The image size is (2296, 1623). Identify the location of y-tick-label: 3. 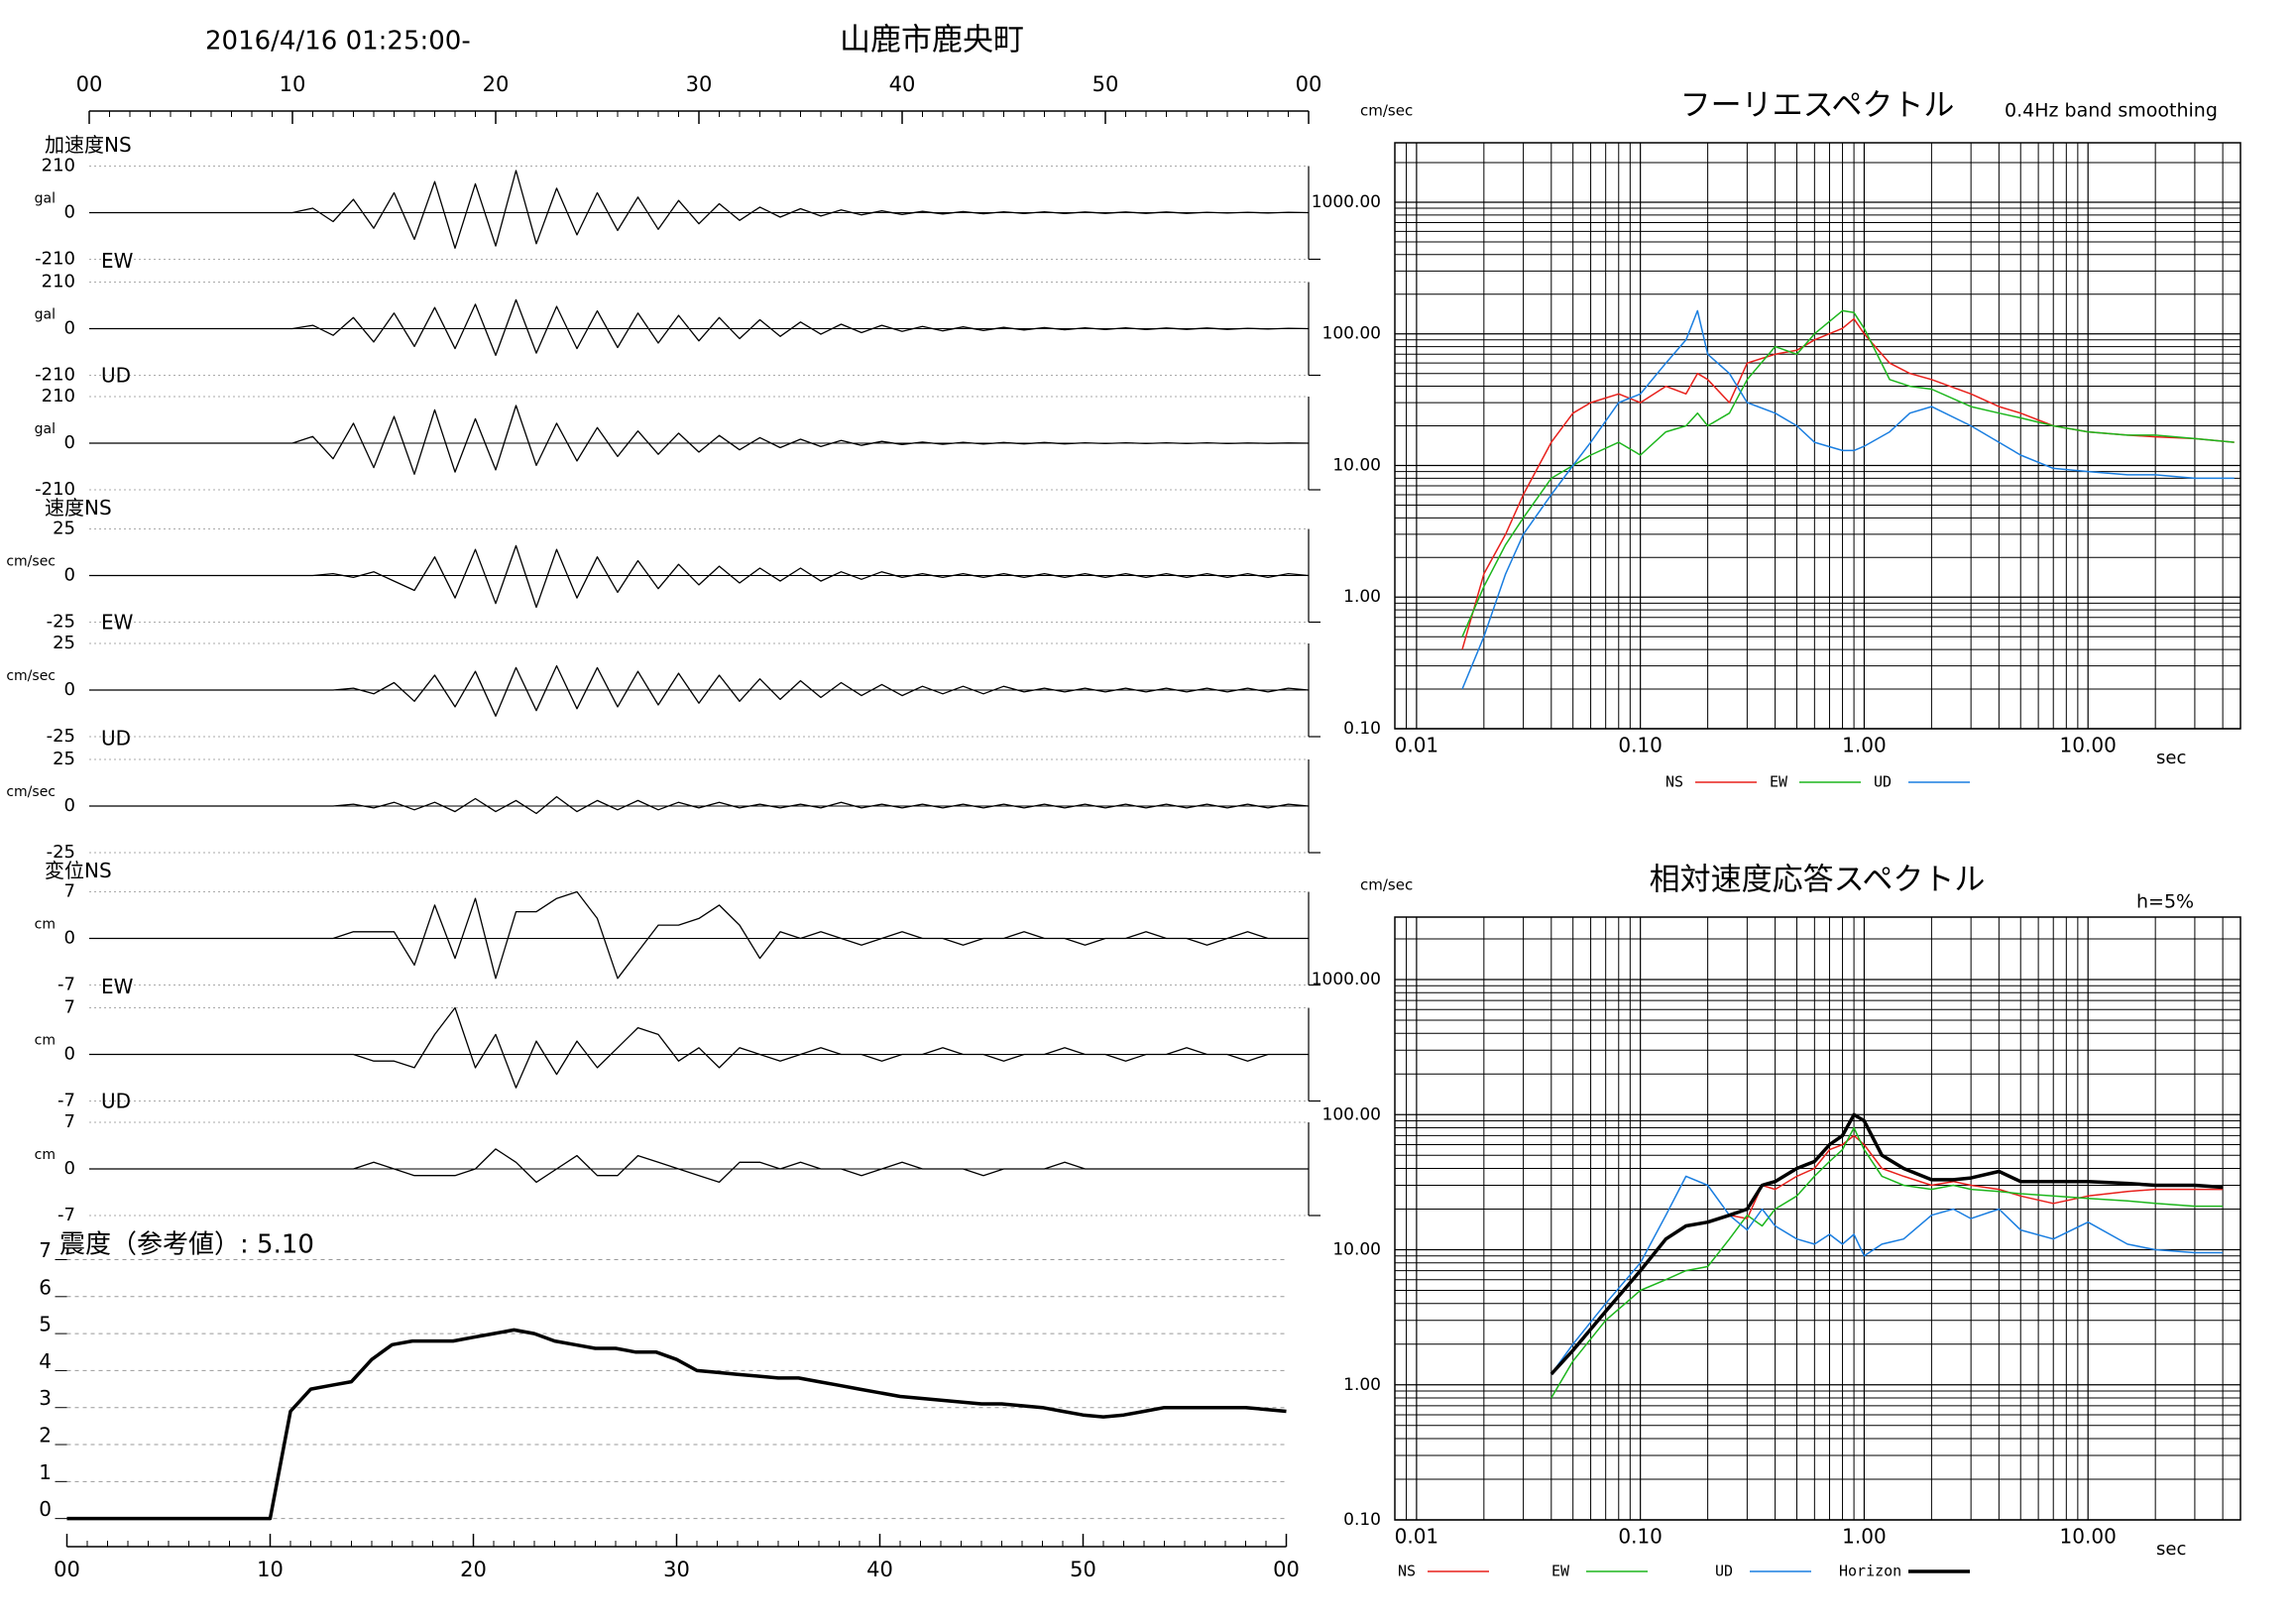
(46, 1398).